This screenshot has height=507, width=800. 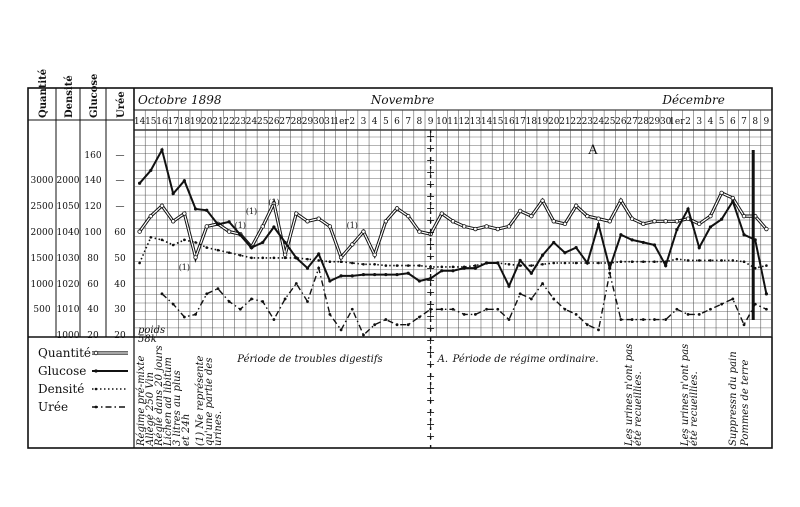 I want to click on axis-tick-label: 20, so click(x=93, y=336).